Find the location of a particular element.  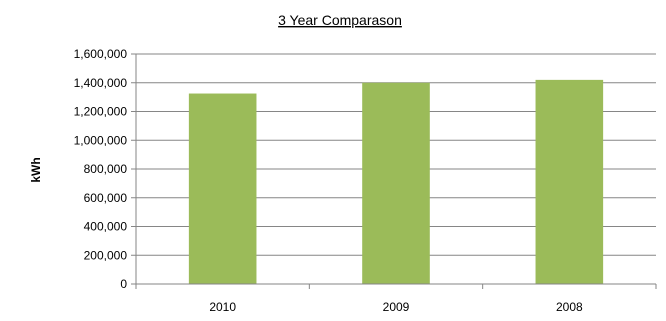

bar-2008 is located at coordinates (569, 181).